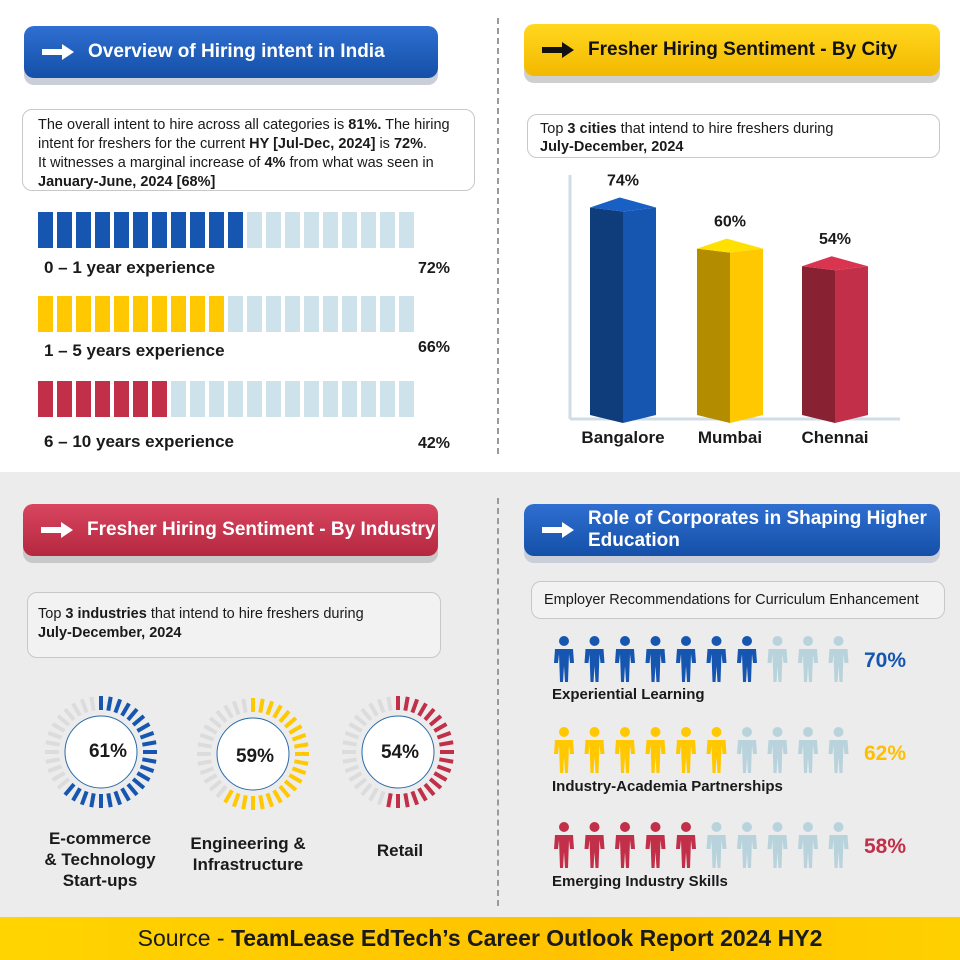  What do you see at coordinates (261, 529) in the screenshot?
I see `industry-title: Fresher Hiring Sentiment - By Industry` at bounding box center [261, 529].